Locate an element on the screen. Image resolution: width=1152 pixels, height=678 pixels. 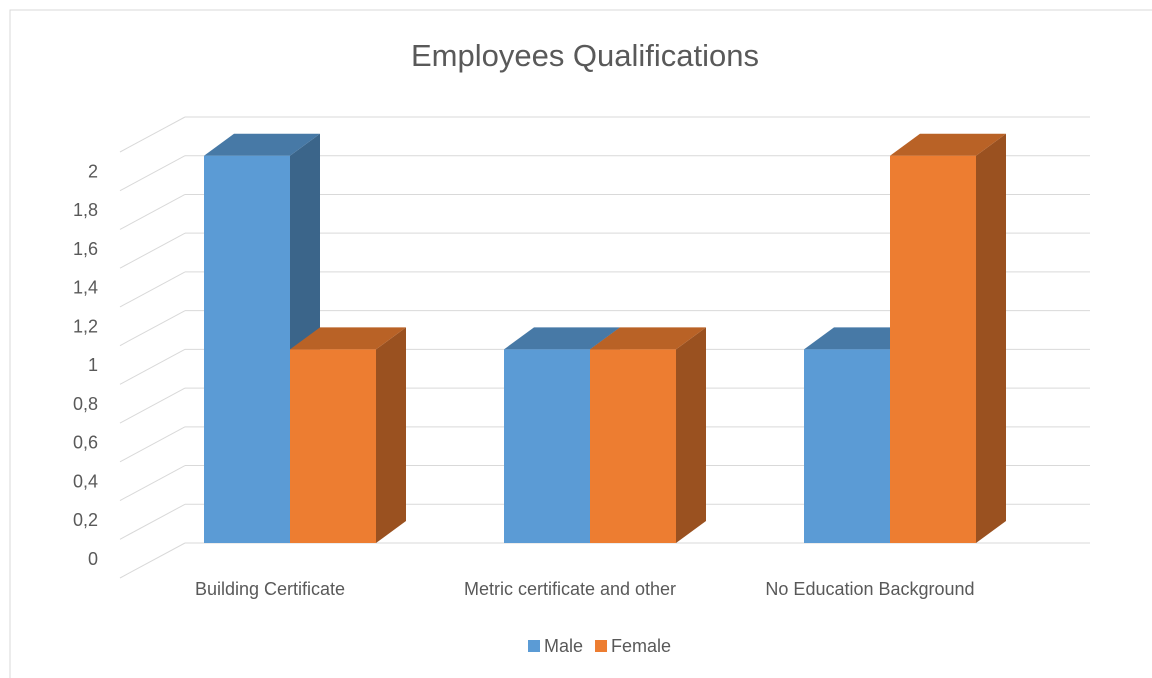
legend-label: Male is located at coordinates (563, 646).